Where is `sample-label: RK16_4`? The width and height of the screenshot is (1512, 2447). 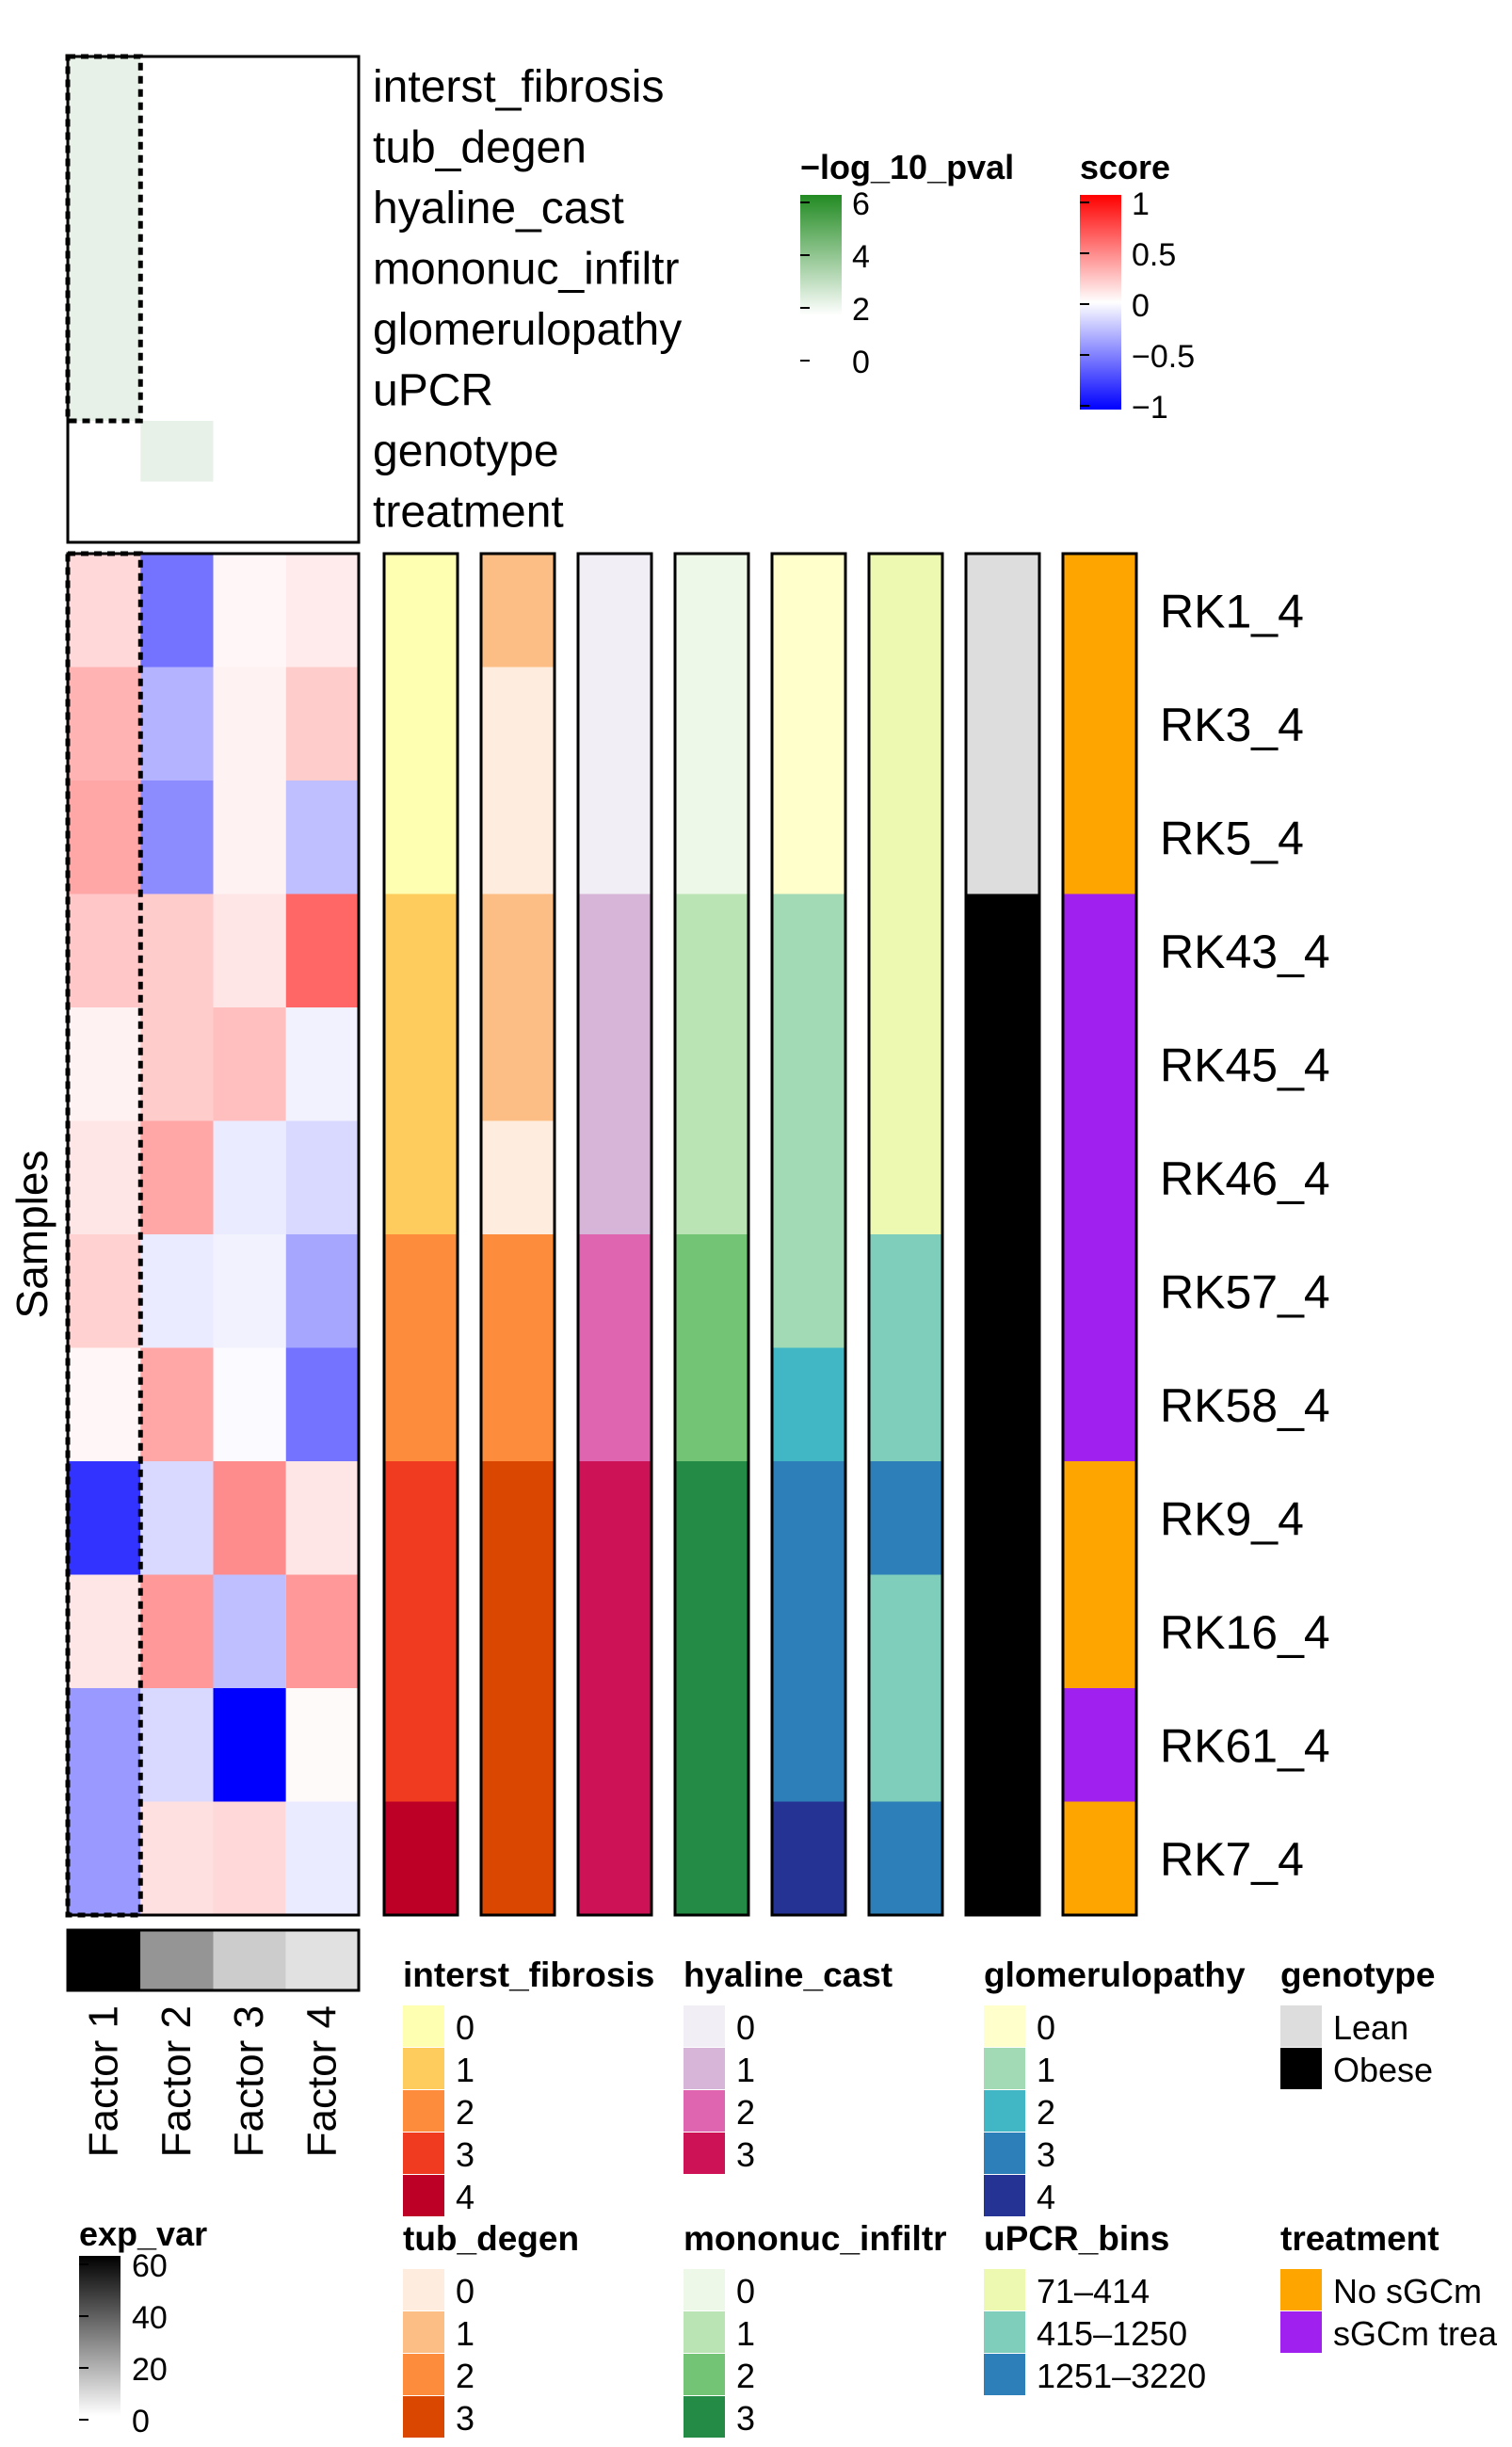 sample-label: RK16_4 is located at coordinates (1245, 1632).